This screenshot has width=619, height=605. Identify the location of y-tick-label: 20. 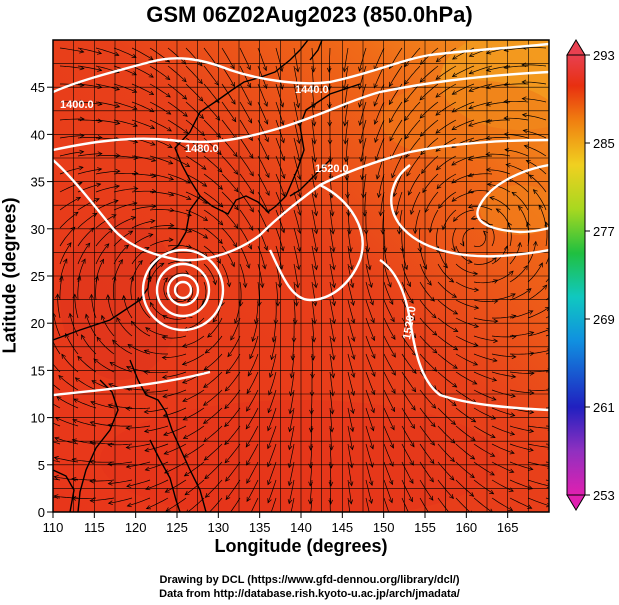
(38, 323).